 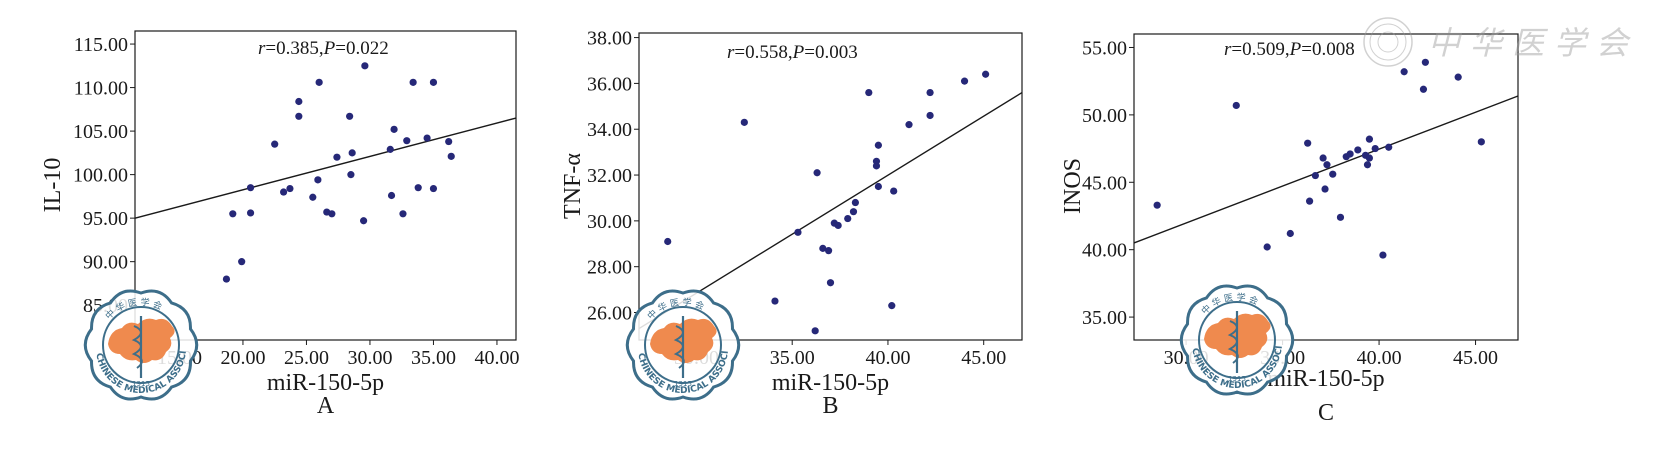 What do you see at coordinates (983, 358) in the screenshot?
I see `x-tick-label-b: 45.00` at bounding box center [983, 358].